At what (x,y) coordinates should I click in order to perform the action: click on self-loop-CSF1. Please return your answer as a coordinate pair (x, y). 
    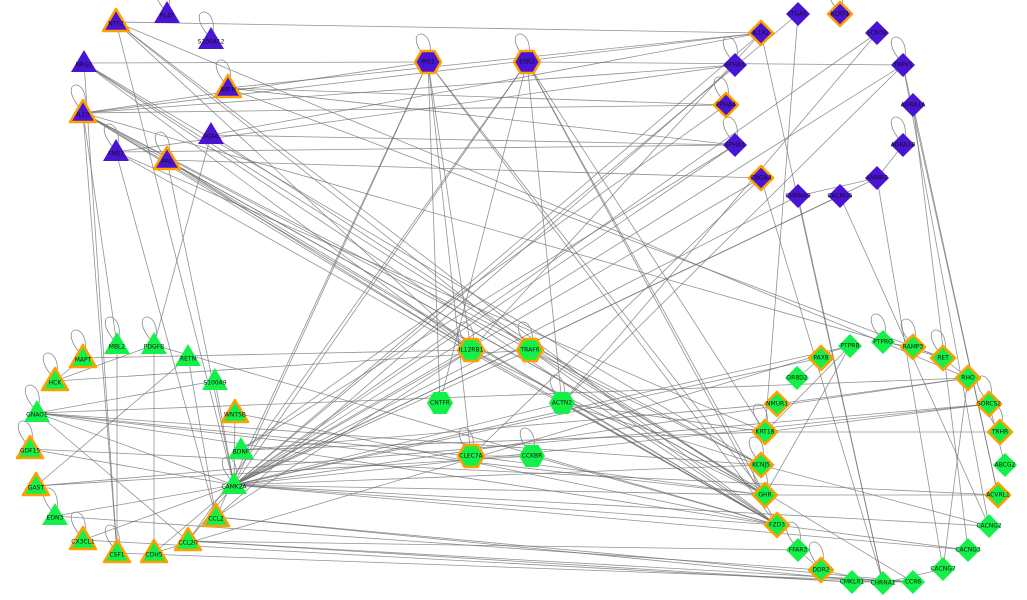
    Looking at the image, I should click on (112, 536).